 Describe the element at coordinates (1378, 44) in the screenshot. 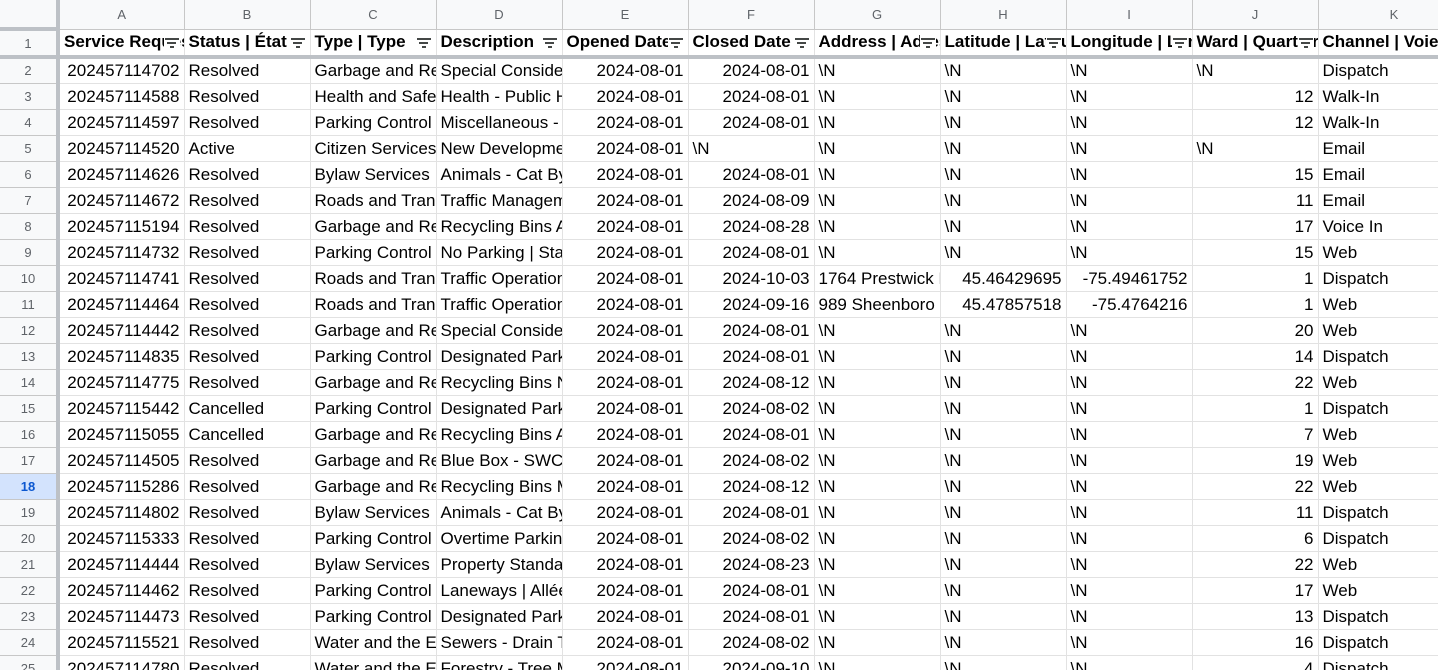

I see `header-cell: Channel | Voie` at that location.